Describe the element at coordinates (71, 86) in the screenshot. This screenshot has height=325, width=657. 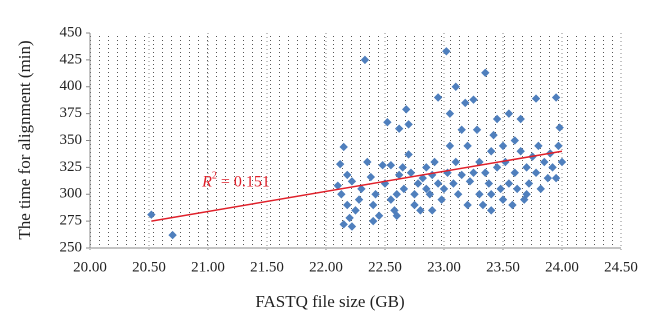
I see `y-tick-label: 400` at that location.